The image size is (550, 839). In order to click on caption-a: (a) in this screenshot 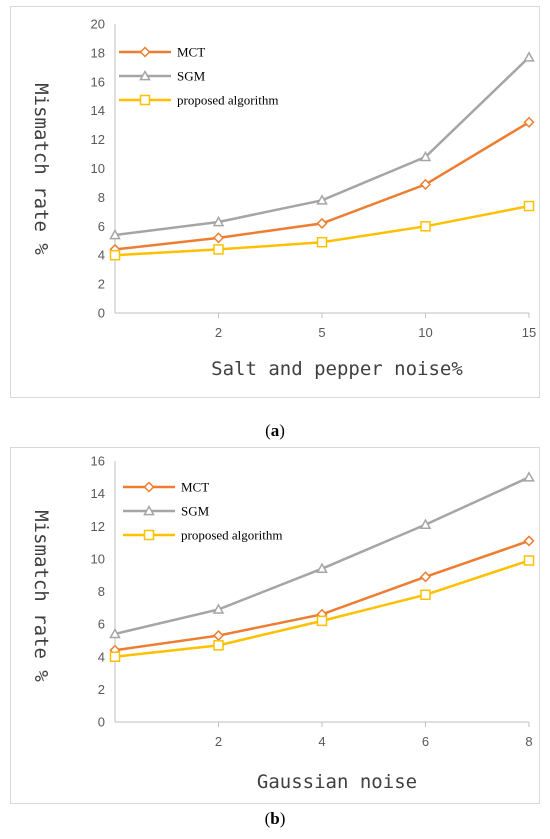, I will do `click(275, 430)`.